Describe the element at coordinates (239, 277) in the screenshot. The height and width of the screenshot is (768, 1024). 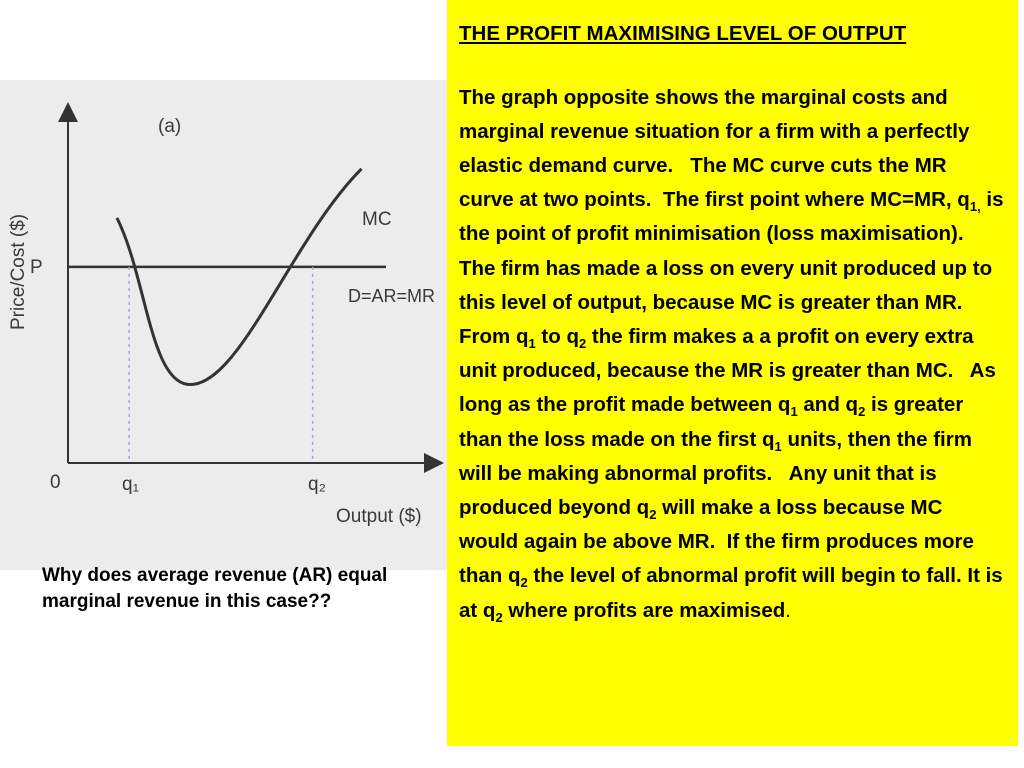
I see `mc-curve` at that location.